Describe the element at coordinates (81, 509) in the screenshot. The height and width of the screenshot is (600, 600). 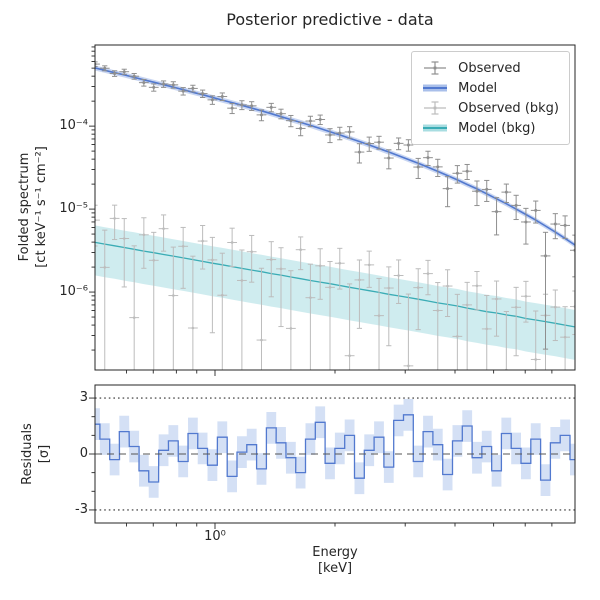
I see `ytick-minus3: -3` at that location.